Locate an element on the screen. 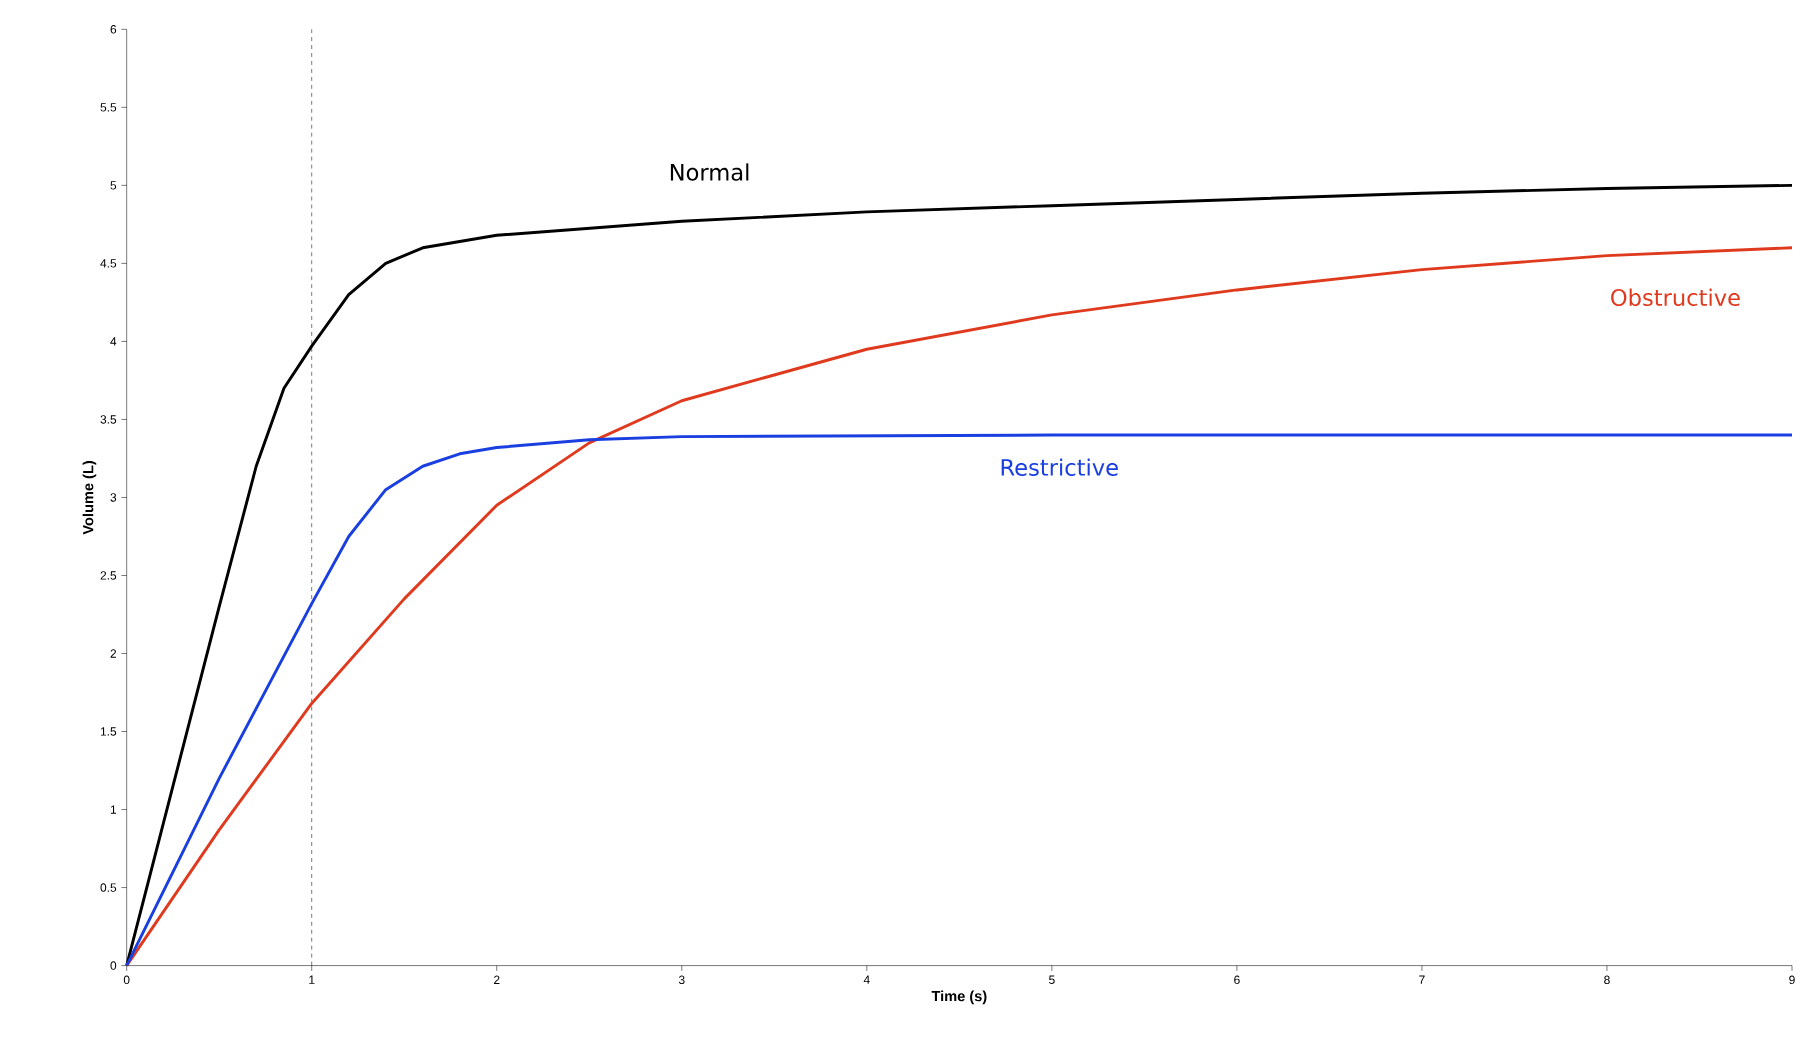 The height and width of the screenshot is (1043, 1812). x-tick-label: 3 is located at coordinates (681, 980).